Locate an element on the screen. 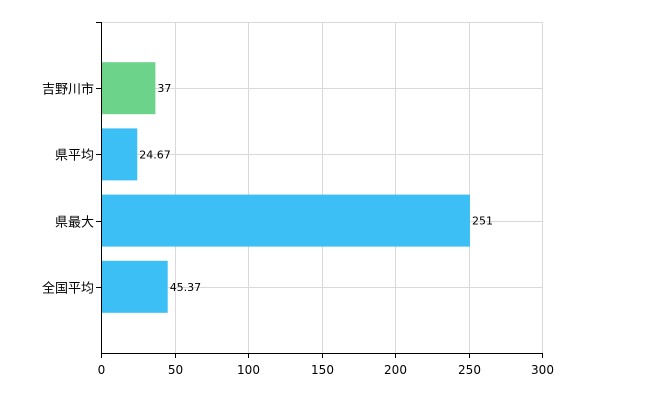  x-tick-label-50: 50 is located at coordinates (175, 370).